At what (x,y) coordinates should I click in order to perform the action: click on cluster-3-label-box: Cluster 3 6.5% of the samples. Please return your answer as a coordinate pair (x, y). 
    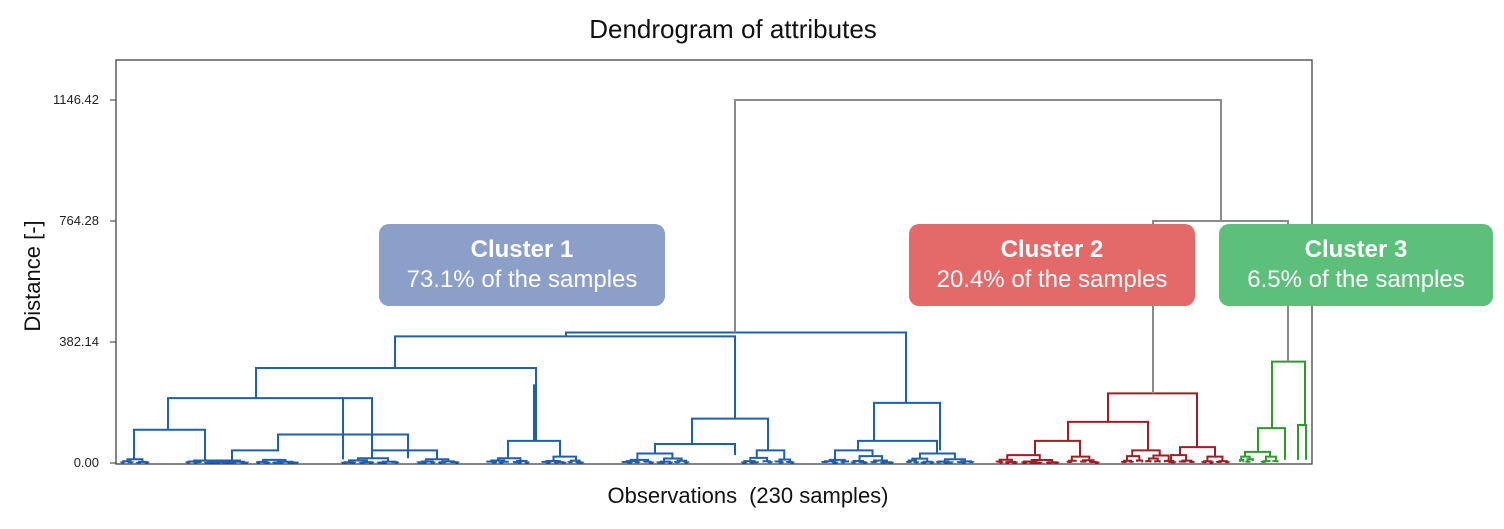
    Looking at the image, I should click on (1356, 265).